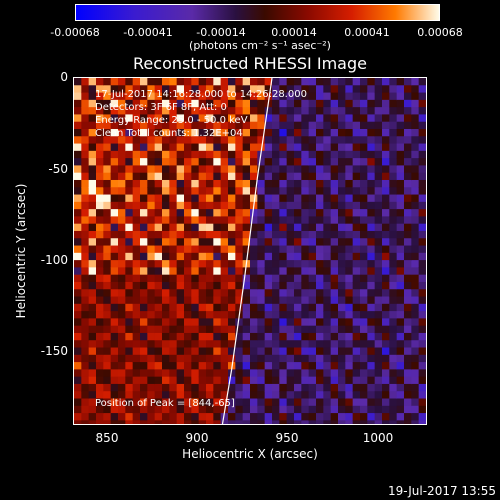 The image size is (500, 500). I want to click on plot-date: 19-Jul-2017 13:55, so click(441, 491).